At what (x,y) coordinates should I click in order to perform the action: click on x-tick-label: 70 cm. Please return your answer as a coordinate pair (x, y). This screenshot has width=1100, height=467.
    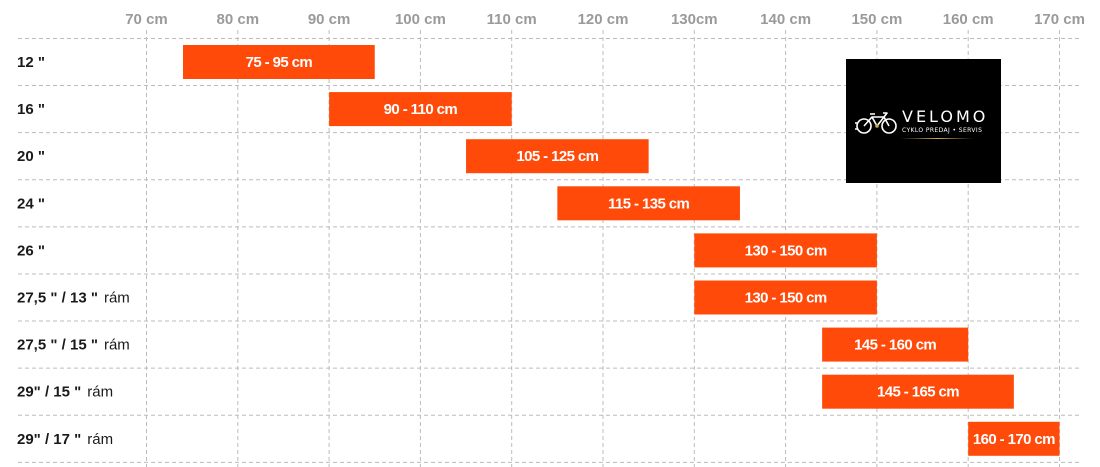
    Looking at the image, I should click on (146, 19).